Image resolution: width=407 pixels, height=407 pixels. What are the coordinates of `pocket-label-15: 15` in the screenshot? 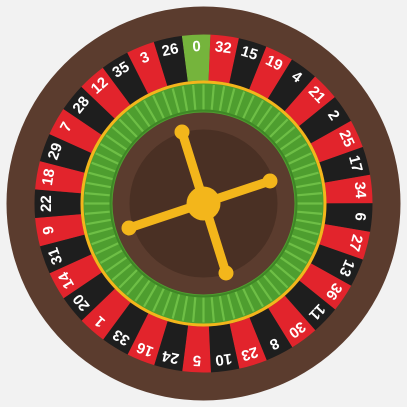 It's located at (249, 53).